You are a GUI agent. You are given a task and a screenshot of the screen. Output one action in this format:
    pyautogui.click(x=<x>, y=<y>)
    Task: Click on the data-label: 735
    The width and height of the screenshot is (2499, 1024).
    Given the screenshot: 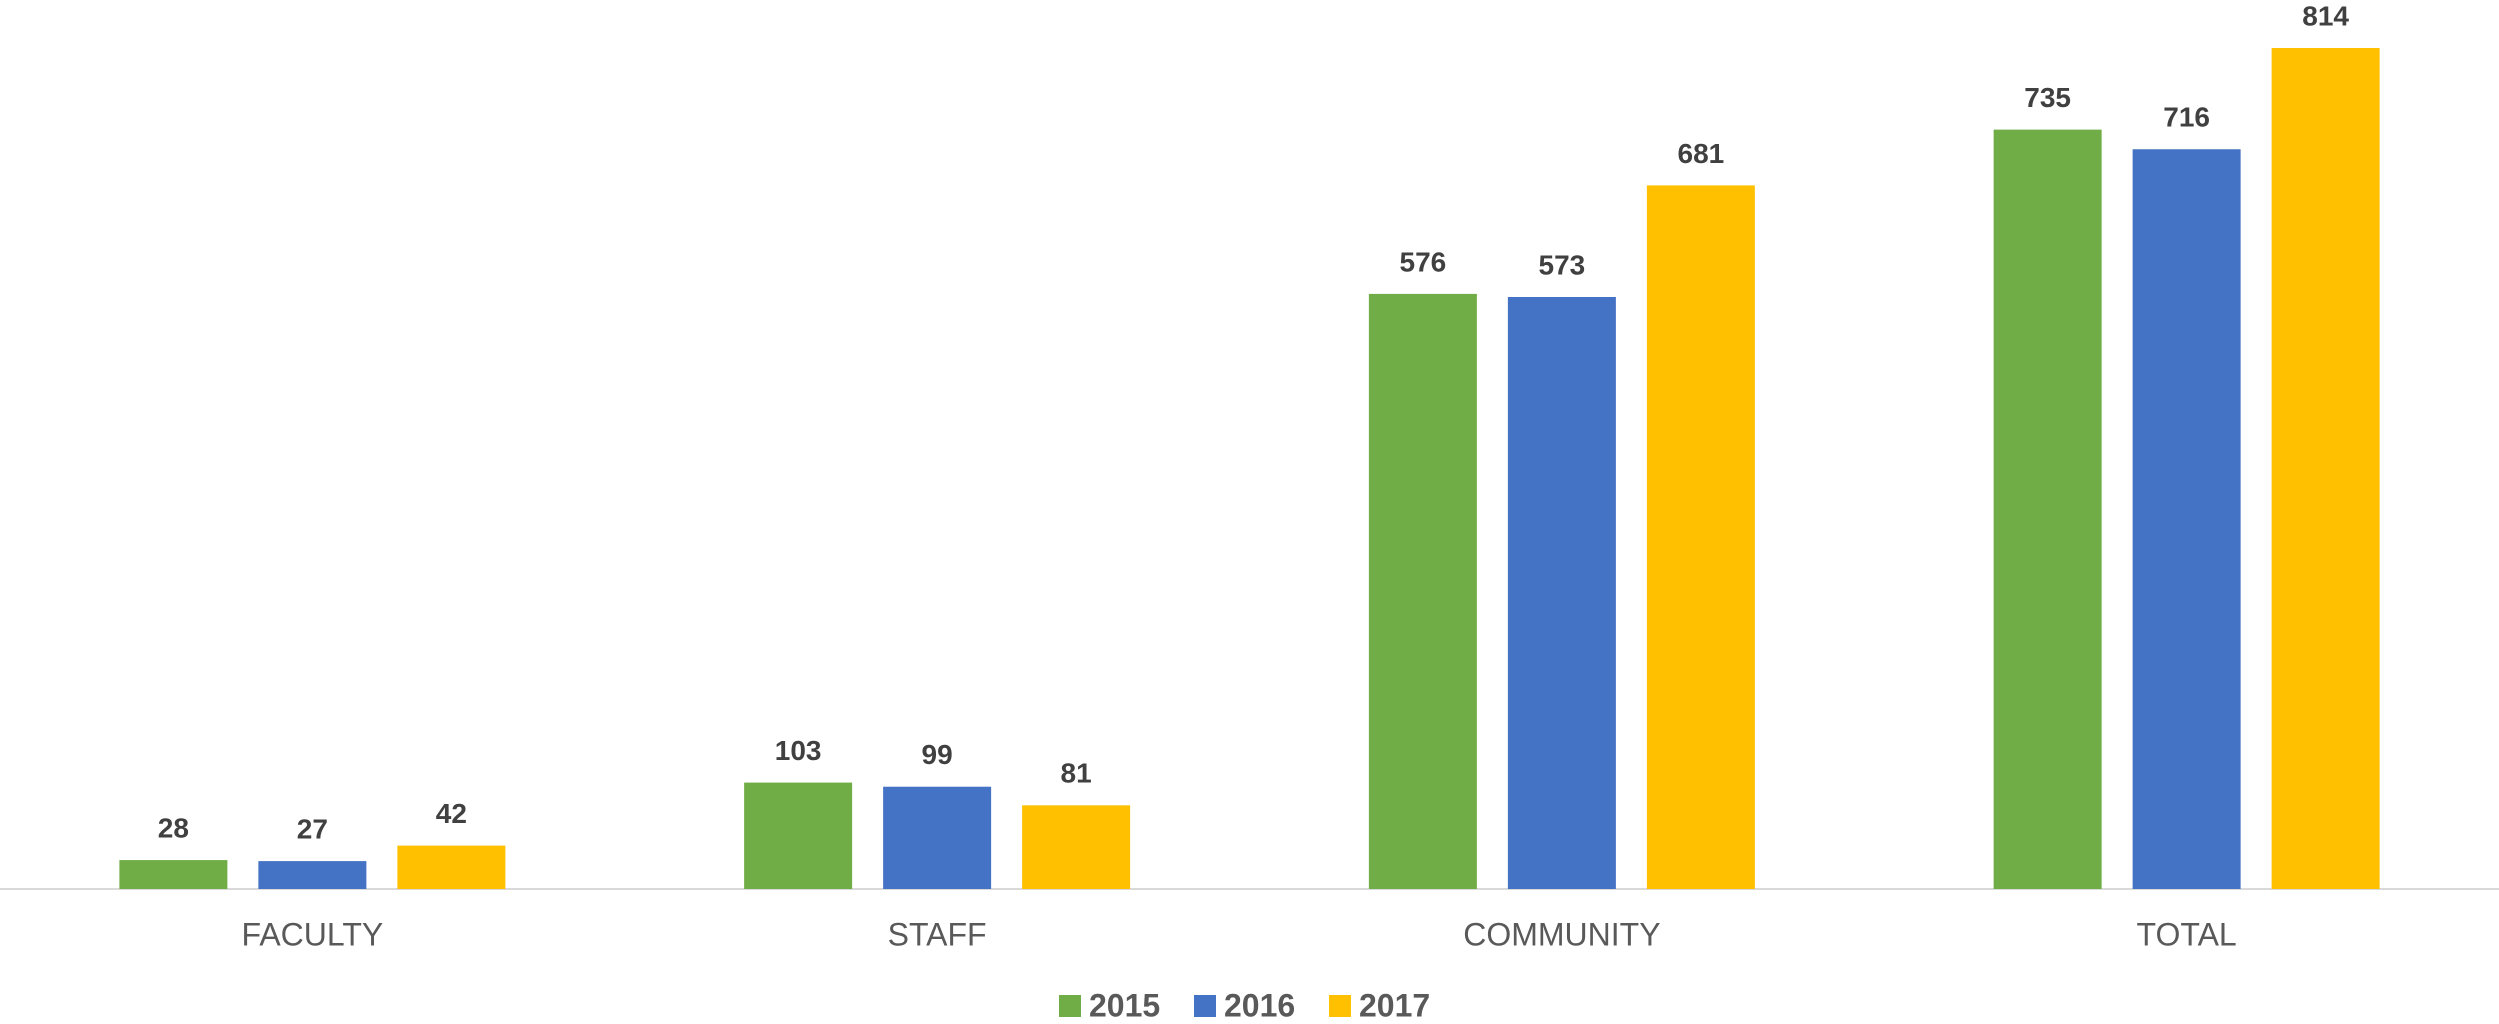 What is the action you would take?
    pyautogui.click(x=2047, y=97)
    